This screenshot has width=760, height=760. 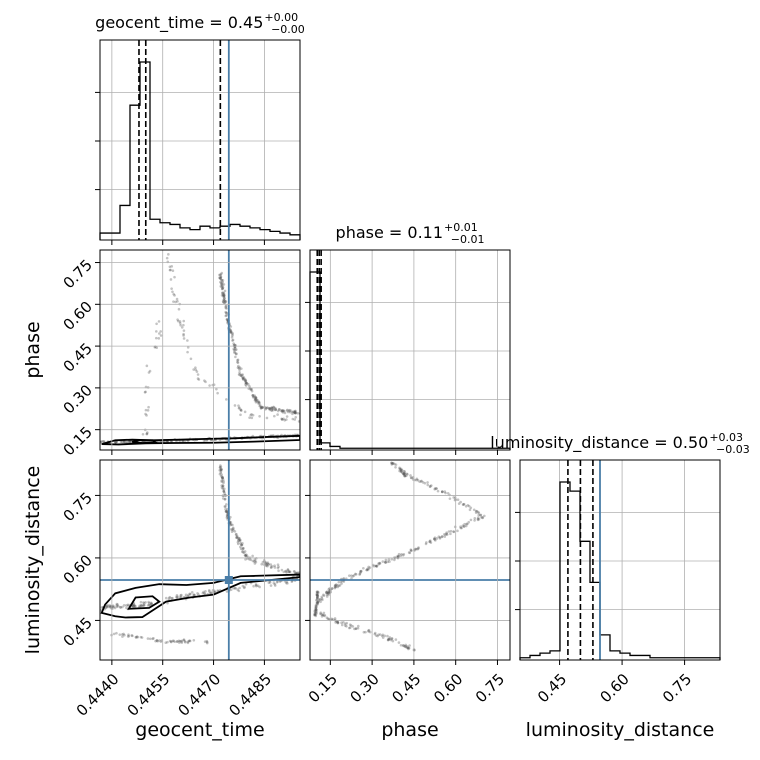 What do you see at coordinates (552, 688) in the screenshot?
I see `tick-label-x-luminosity_distance: 0.45` at bounding box center [552, 688].